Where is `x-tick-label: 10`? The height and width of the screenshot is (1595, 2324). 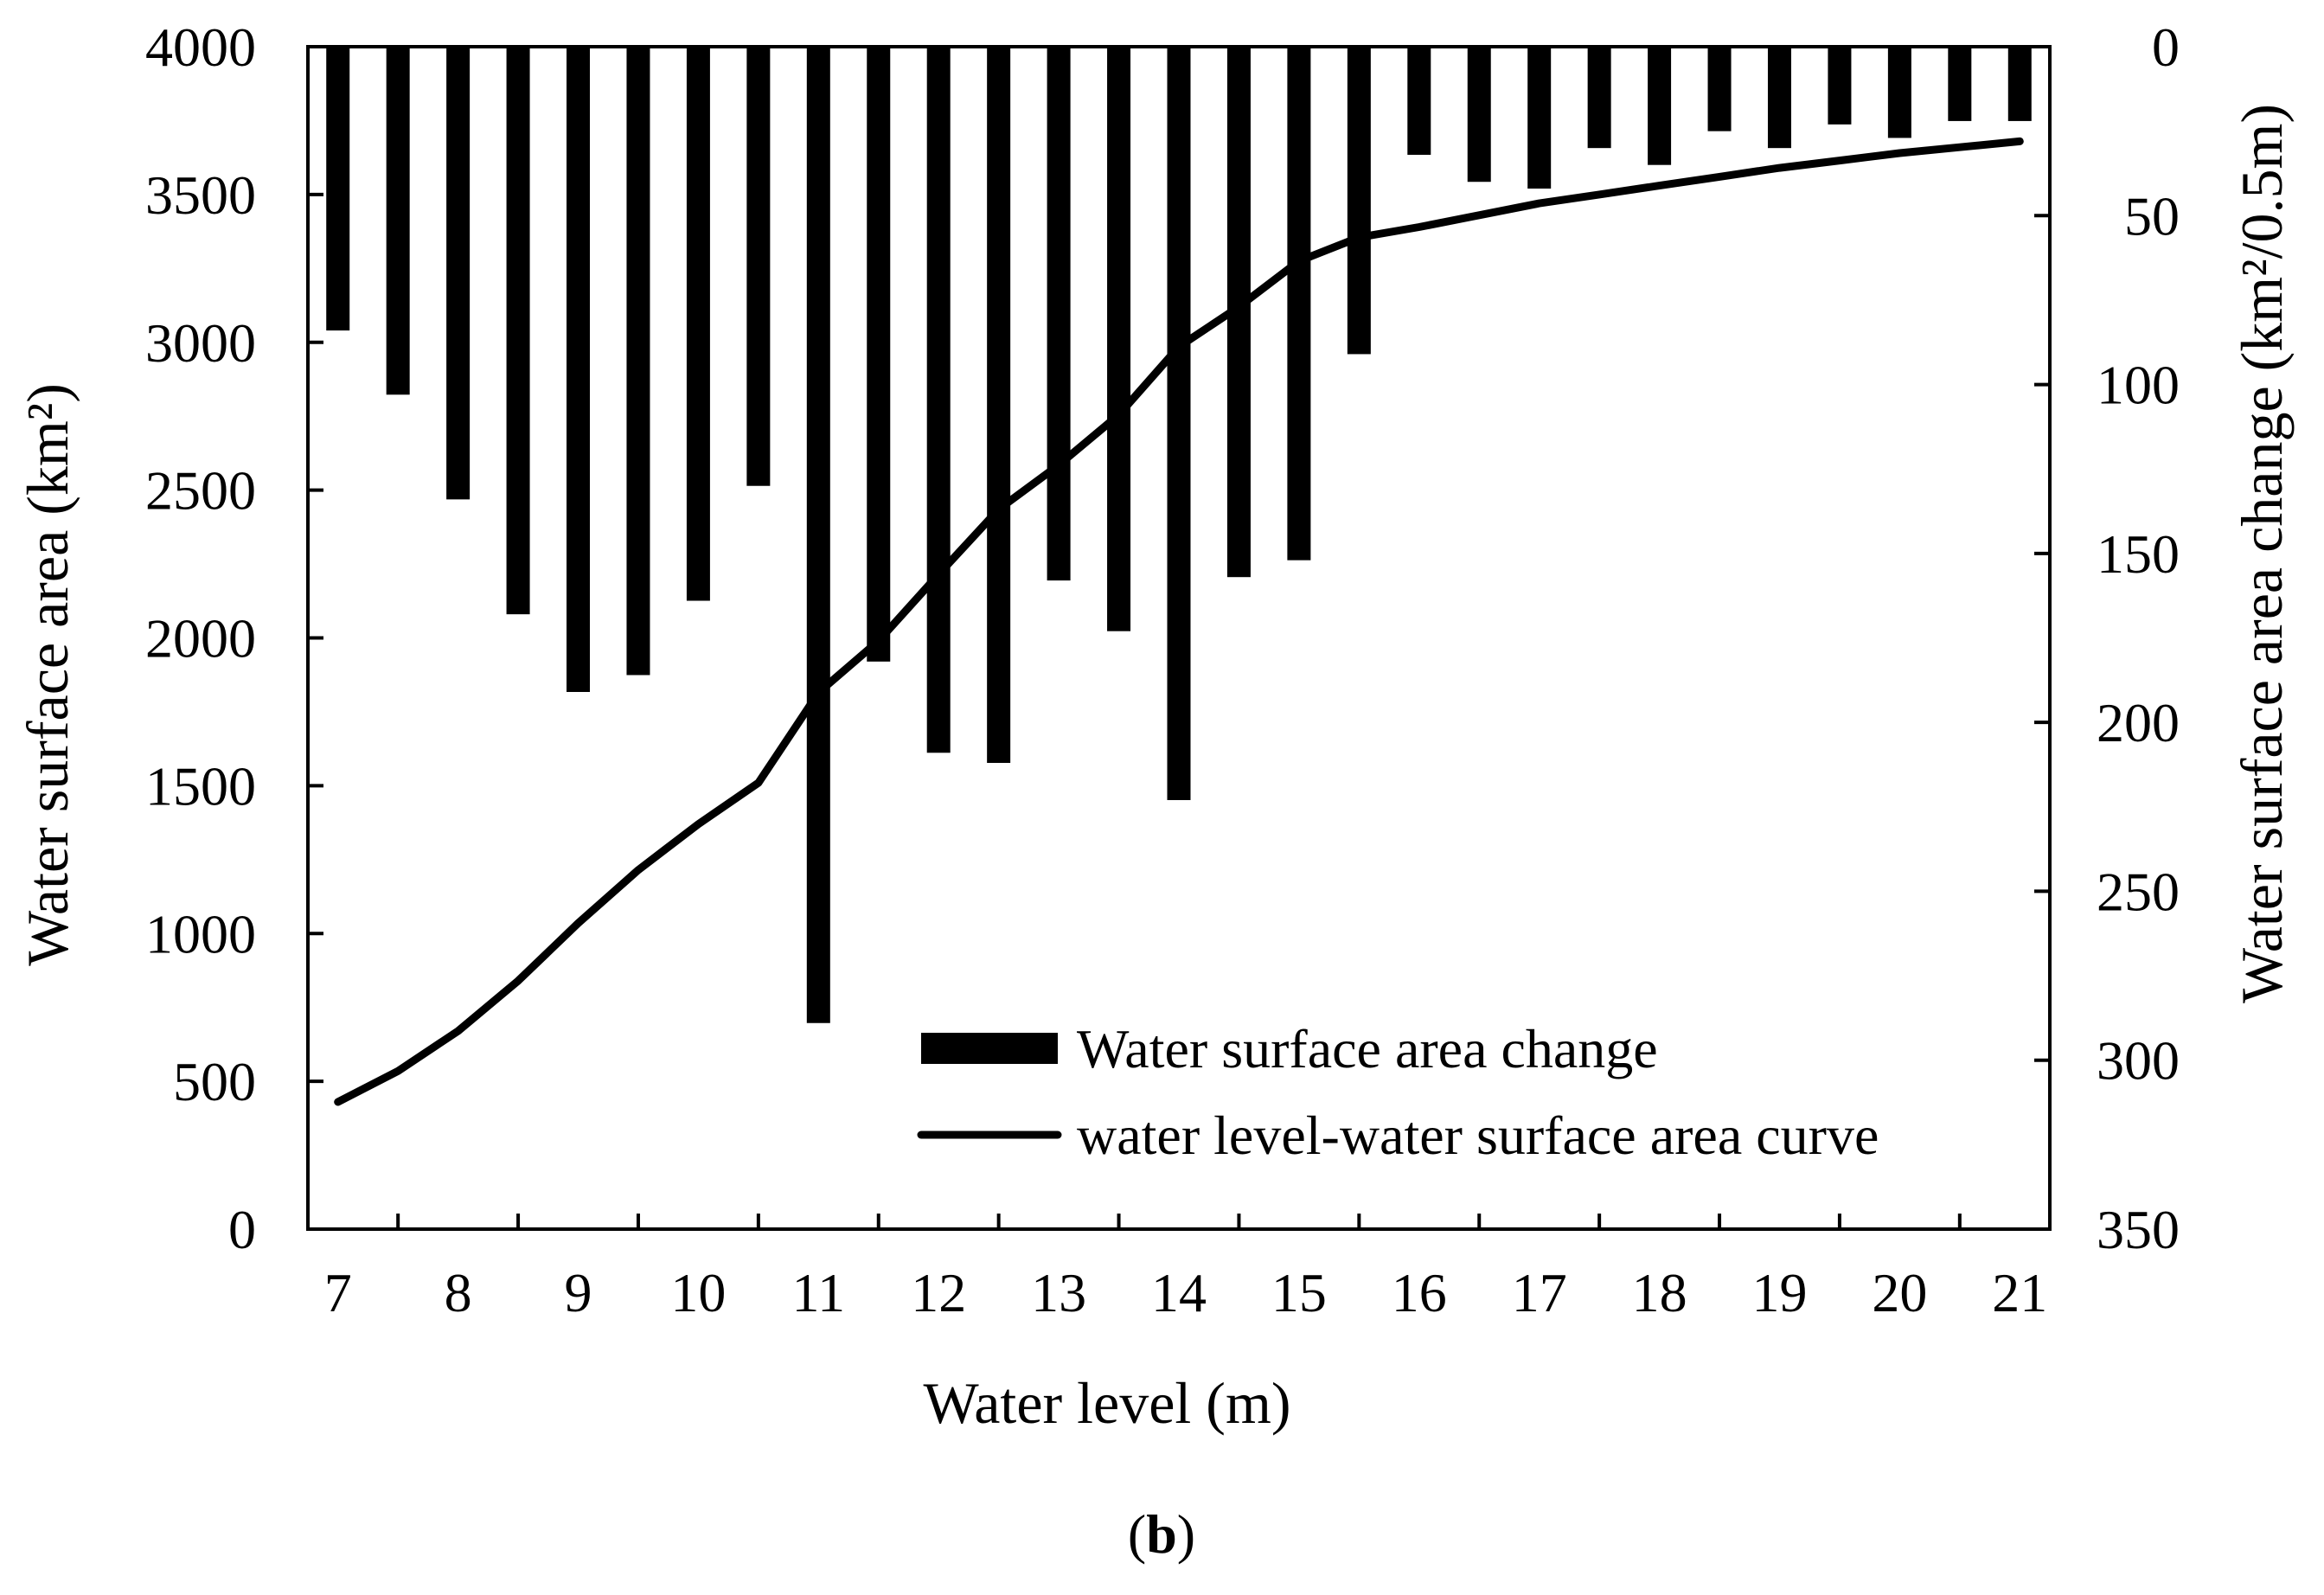 x-tick-label: 10 is located at coordinates (698, 1292).